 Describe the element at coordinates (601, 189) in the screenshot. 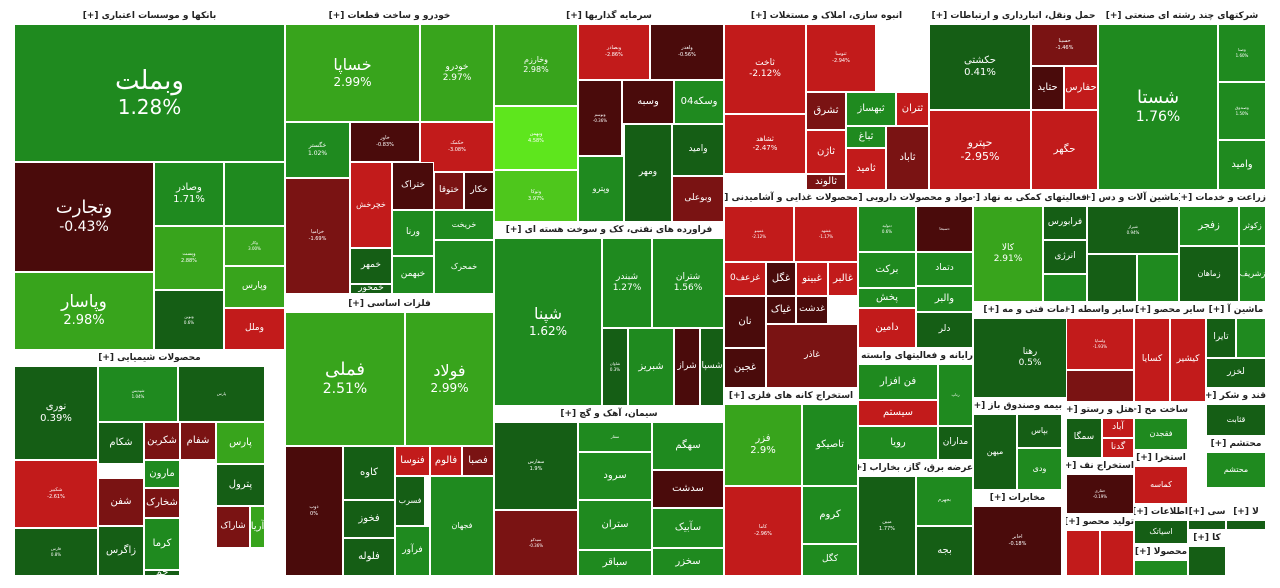

I see `stock-tile: وپترو` at that location.